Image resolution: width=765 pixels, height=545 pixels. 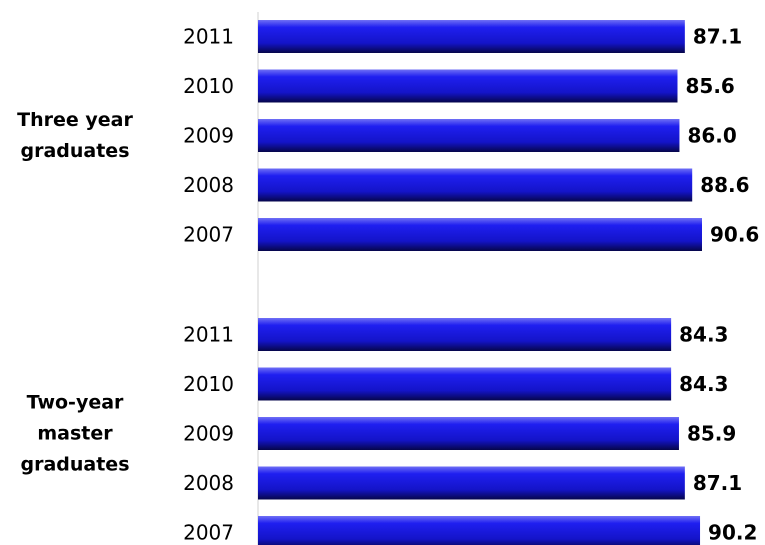 I want to click on data-label: 90.2, so click(x=732, y=533).